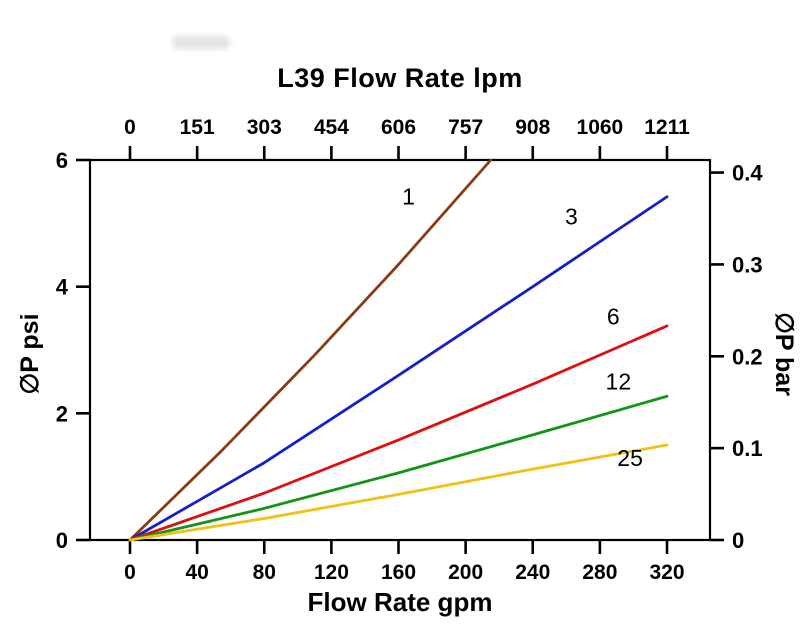 Image resolution: width=808 pixels, height=636 pixels. What do you see at coordinates (619, 381) in the screenshot?
I see `series-label-12: 12` at bounding box center [619, 381].